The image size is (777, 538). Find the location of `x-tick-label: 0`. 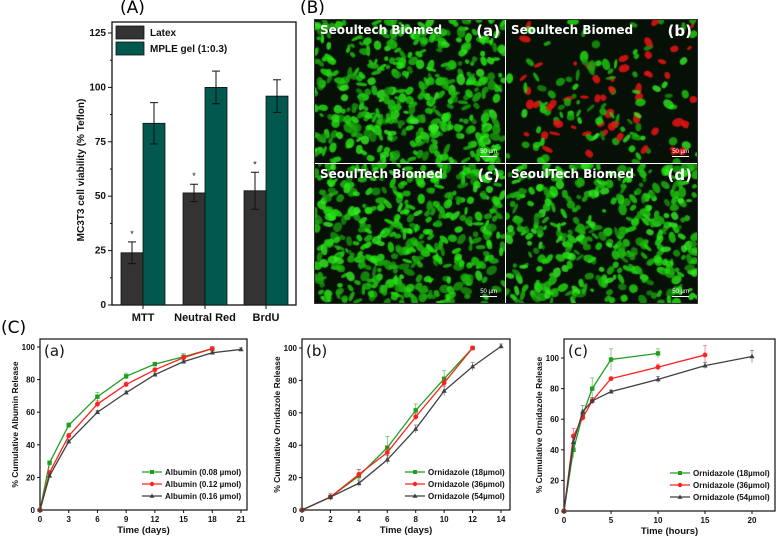

x-tick-label: 0 is located at coordinates (302, 519).